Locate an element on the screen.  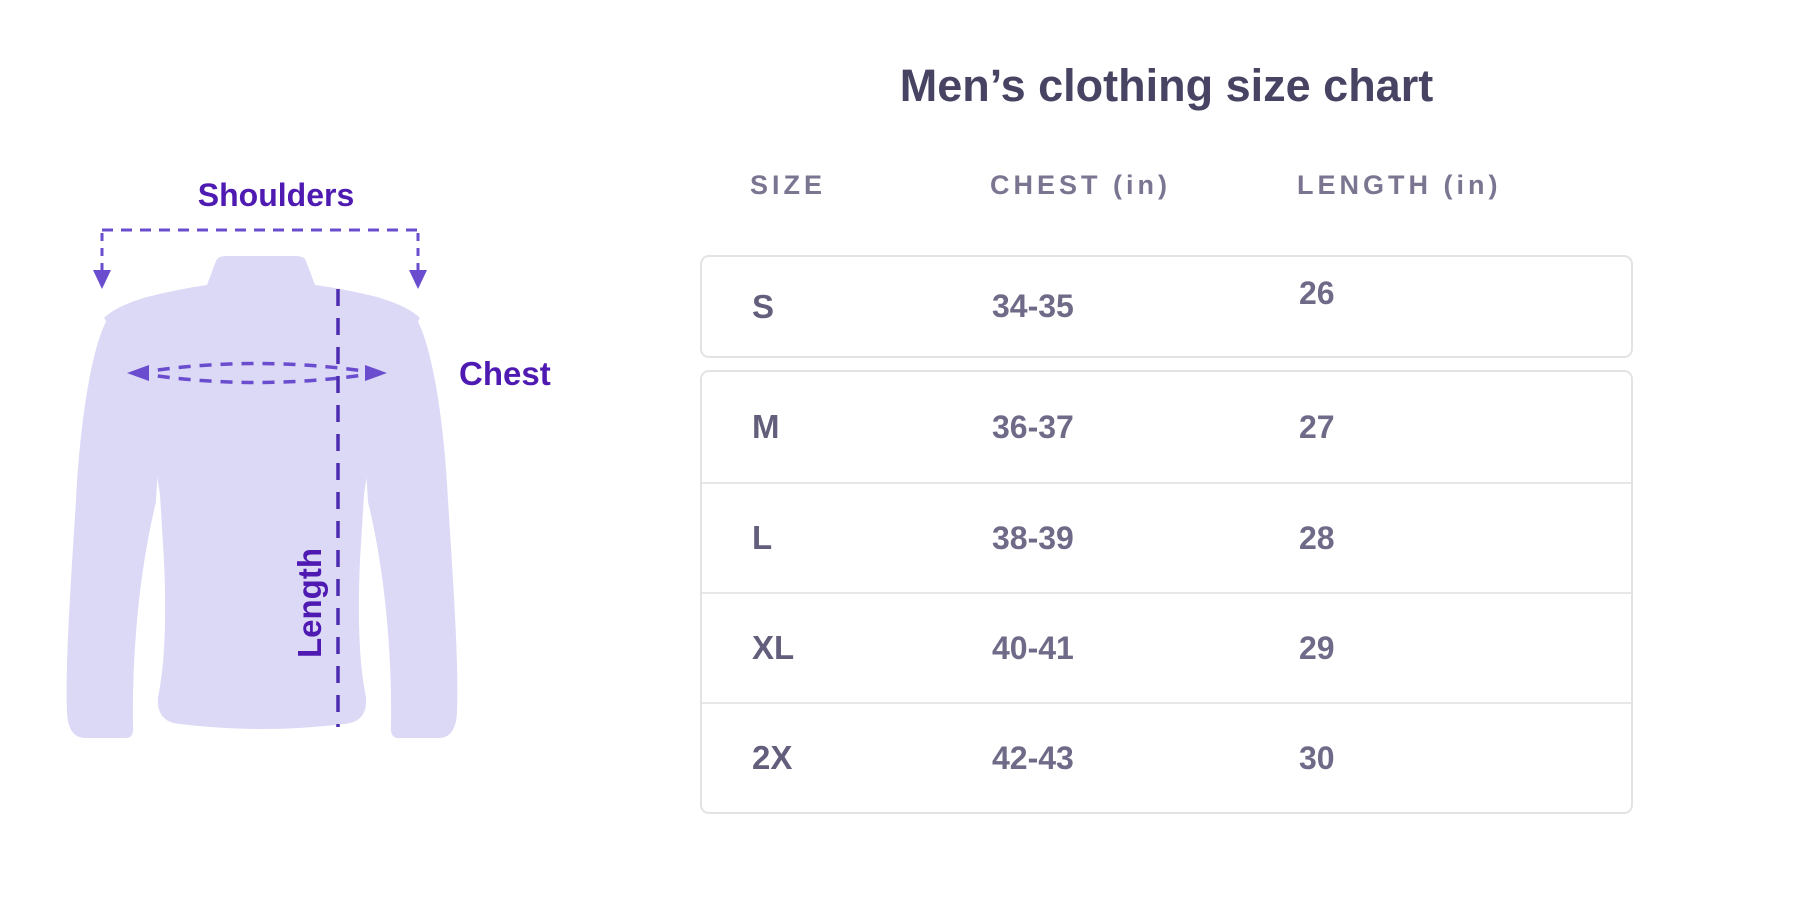
size-cell: XL is located at coordinates (773, 647).